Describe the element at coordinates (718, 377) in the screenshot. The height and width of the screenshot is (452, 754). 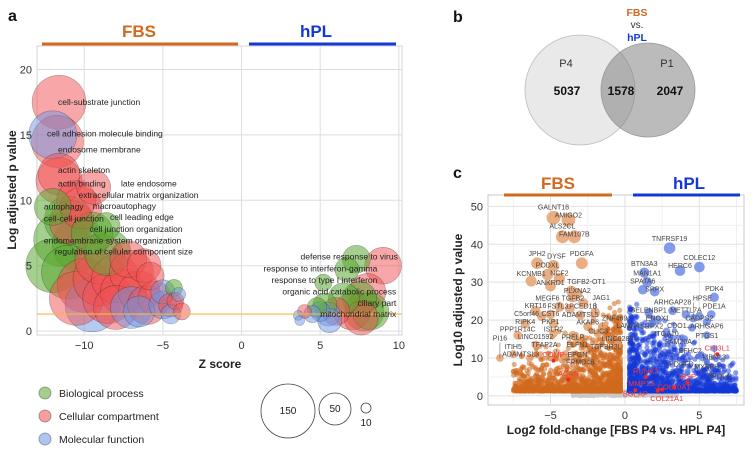
I see `gene-label: APOL4` at that location.